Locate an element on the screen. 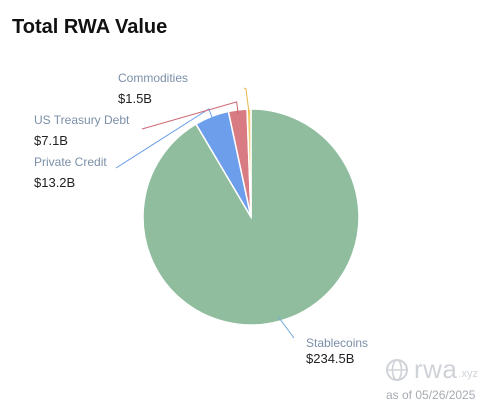 Image resolution: width=502 pixels, height=412 pixels. slice-label-us-treasury-debt: US Treasury Debt is located at coordinates (82, 120).